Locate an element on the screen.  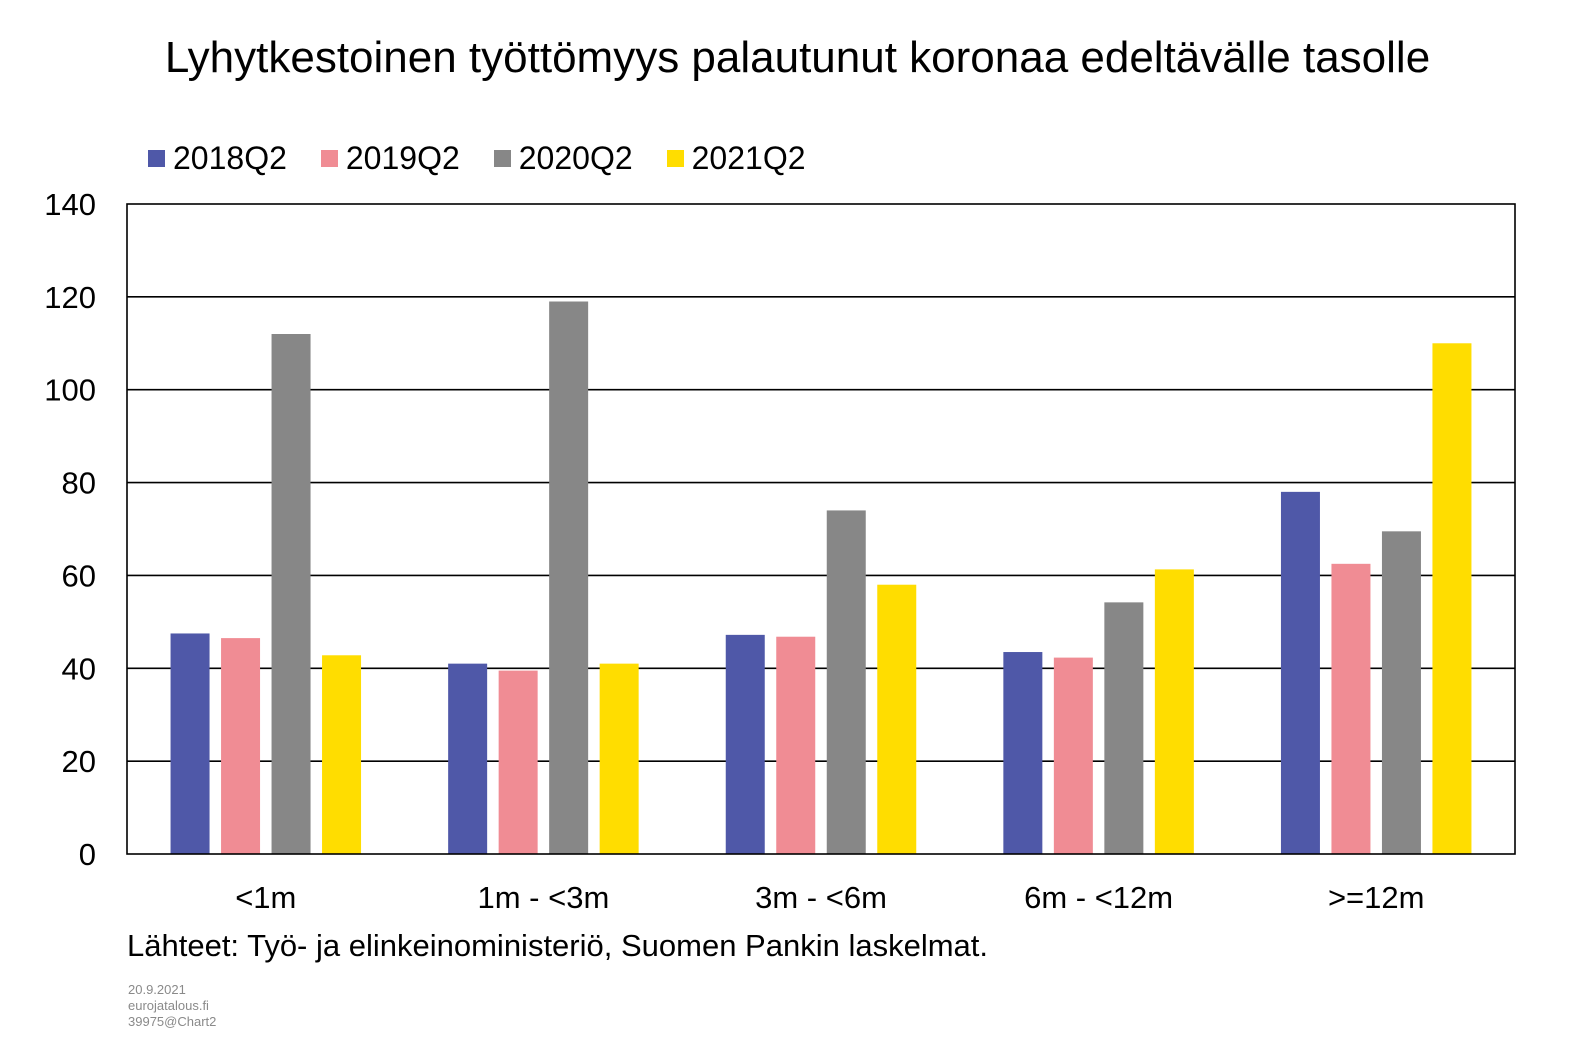
legend-label-2020q2: 2020Q2 is located at coordinates (575, 157).